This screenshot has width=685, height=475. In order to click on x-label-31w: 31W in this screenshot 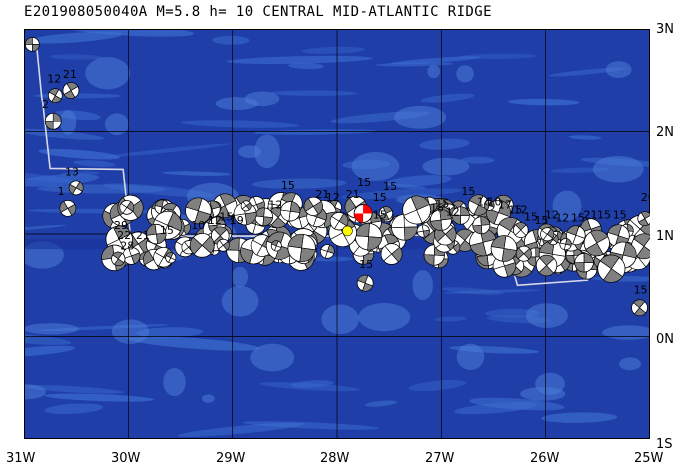, I will do `click(21, 458)`.